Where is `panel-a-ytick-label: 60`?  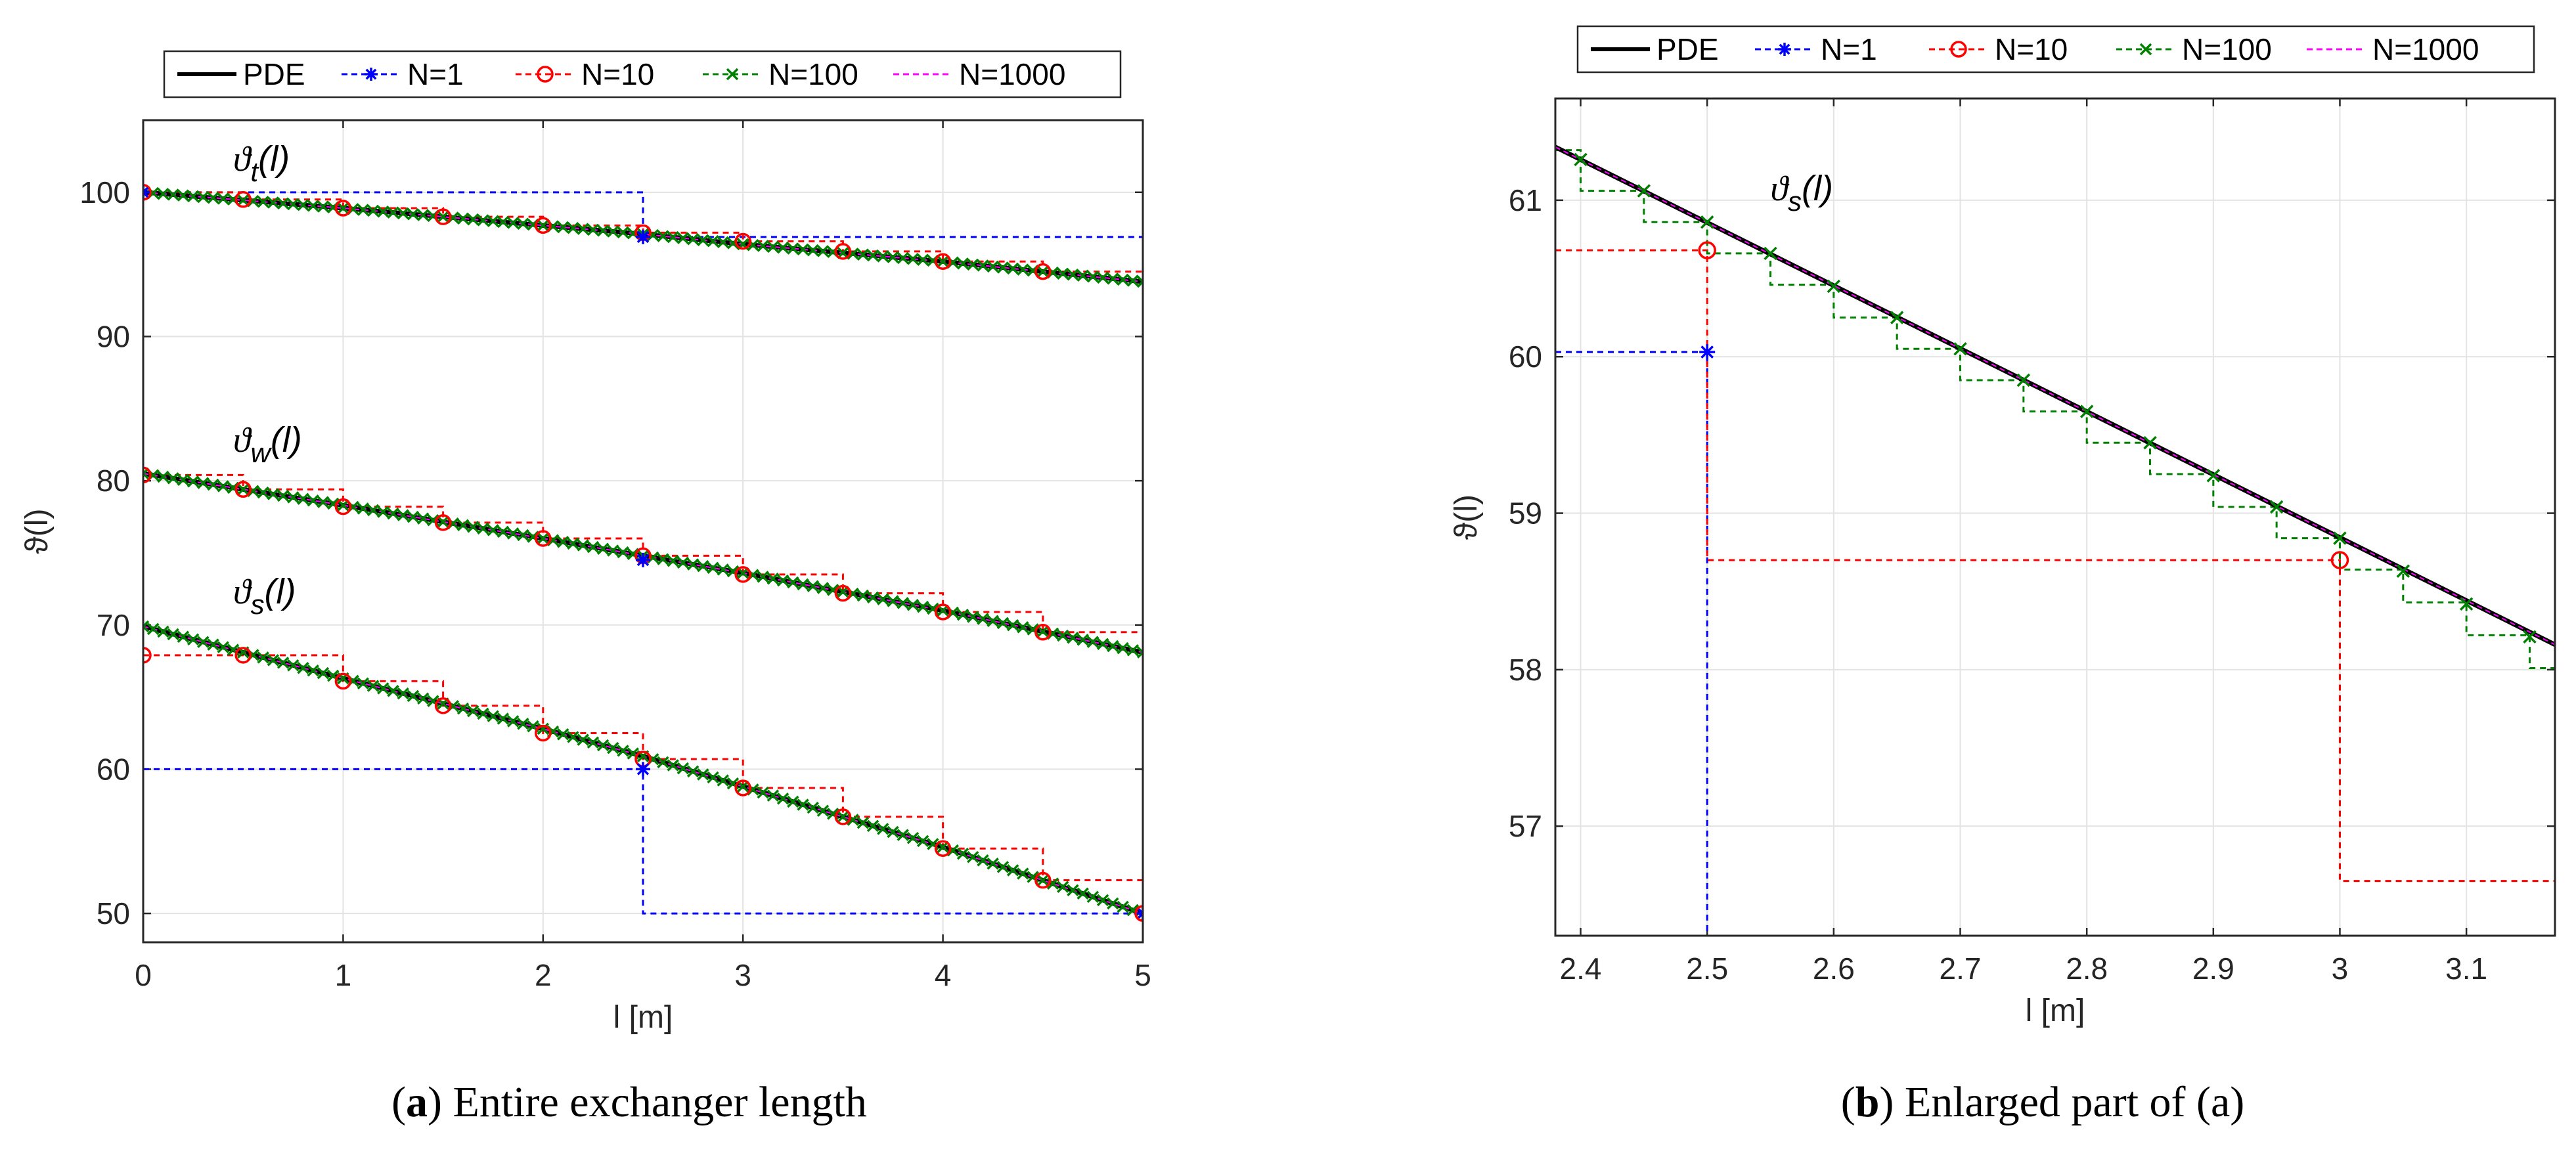 panel-a-ytick-label: 60 is located at coordinates (114, 769).